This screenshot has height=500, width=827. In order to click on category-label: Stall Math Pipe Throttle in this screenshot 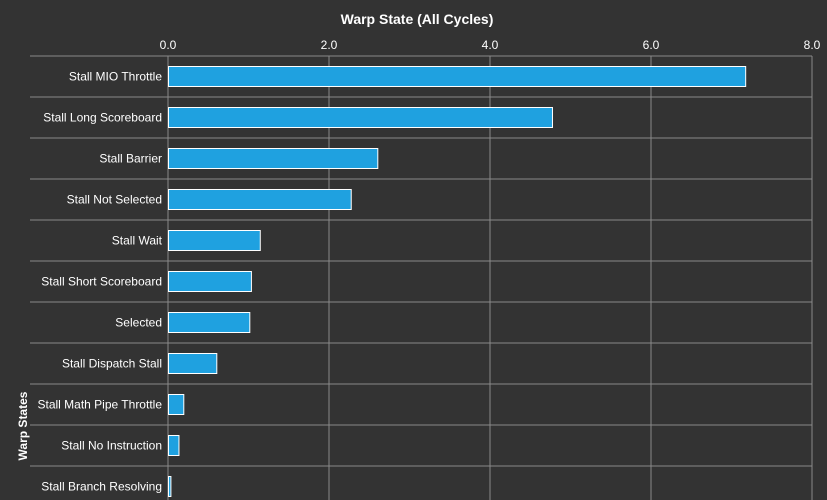, I will do `click(99, 405)`.